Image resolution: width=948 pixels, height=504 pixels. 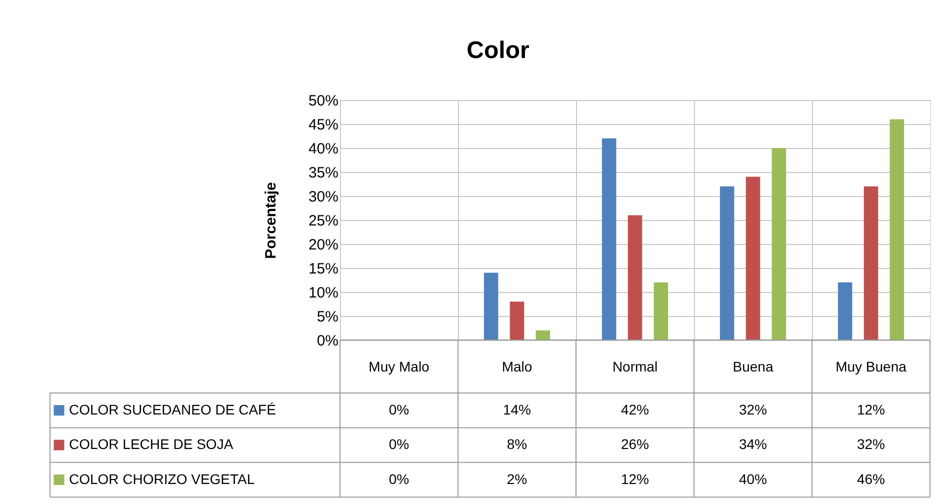 What do you see at coordinates (498, 50) in the screenshot?
I see `chart-title: Color` at bounding box center [498, 50].